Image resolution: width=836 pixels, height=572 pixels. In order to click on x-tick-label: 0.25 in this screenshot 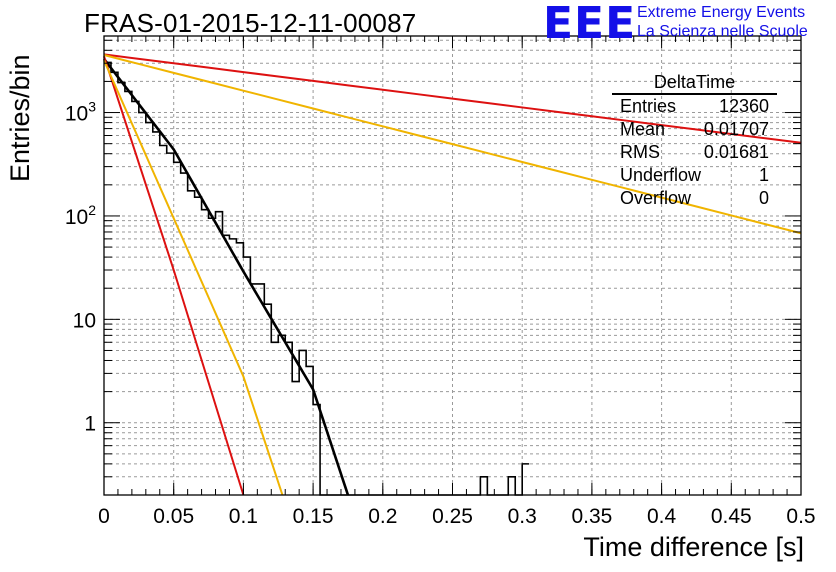, I will do `click(452, 516)`.